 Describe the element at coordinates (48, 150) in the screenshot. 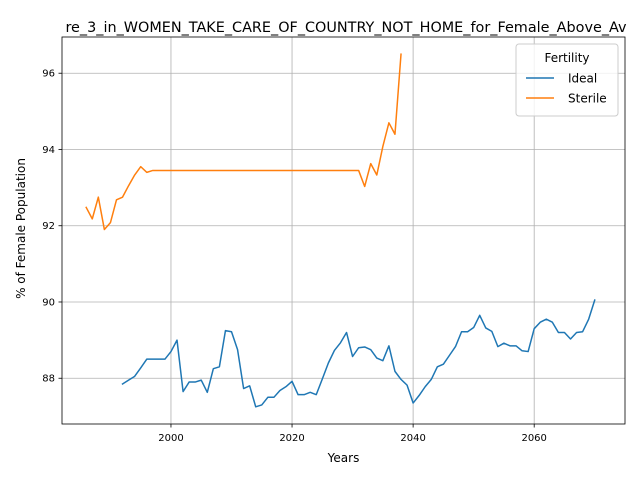

I see `y-tick-label: 94` at that location.